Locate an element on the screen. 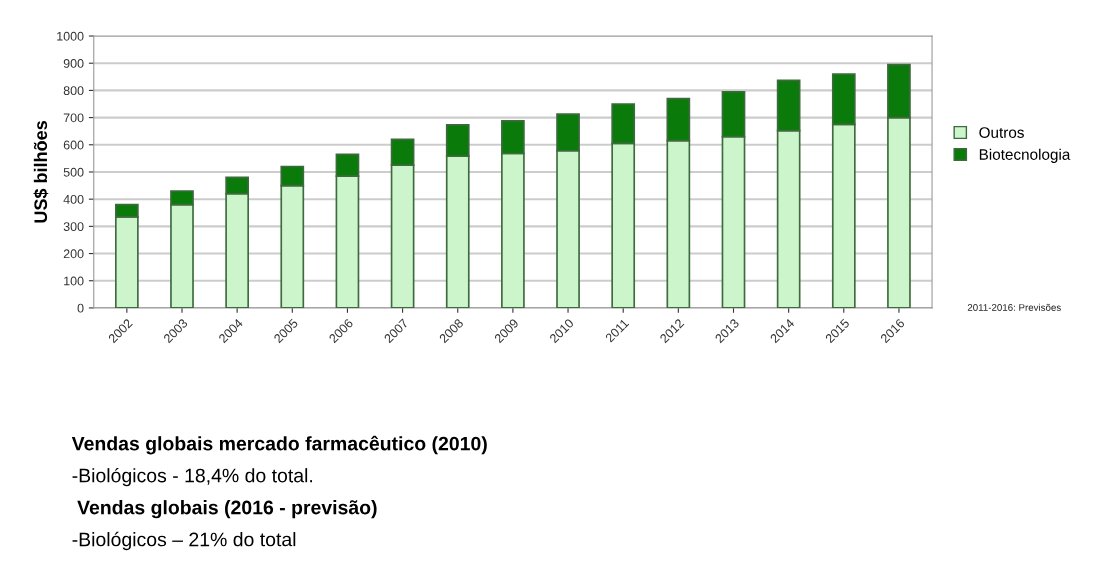 The image size is (1103, 581). y-tick-label: 900 is located at coordinates (73, 63).